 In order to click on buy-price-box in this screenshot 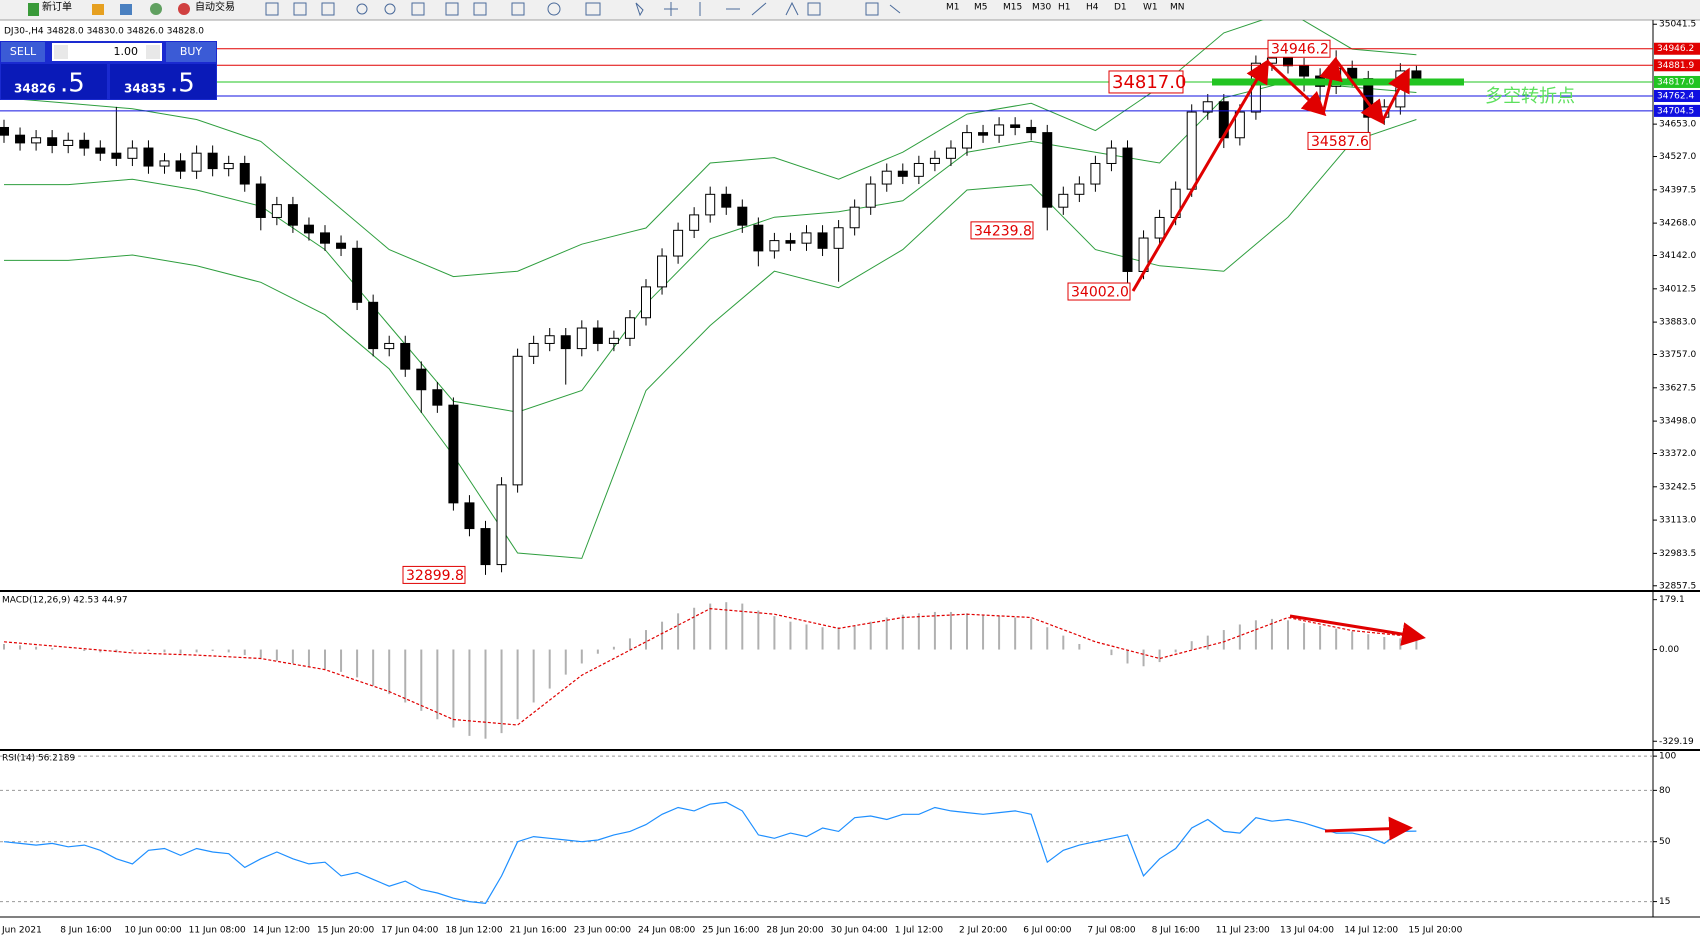, I will do `click(163, 81)`.